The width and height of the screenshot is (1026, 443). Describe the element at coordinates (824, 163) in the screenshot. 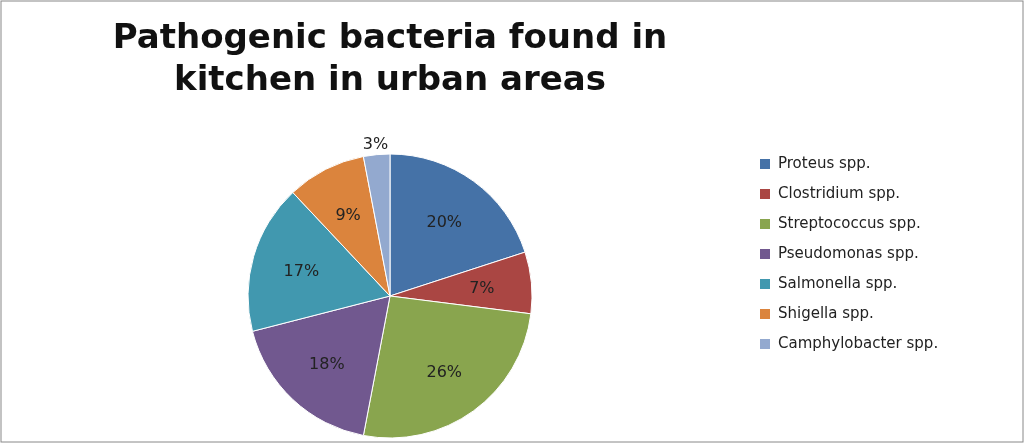

I see `legend-label: Proteus spp.` at that location.